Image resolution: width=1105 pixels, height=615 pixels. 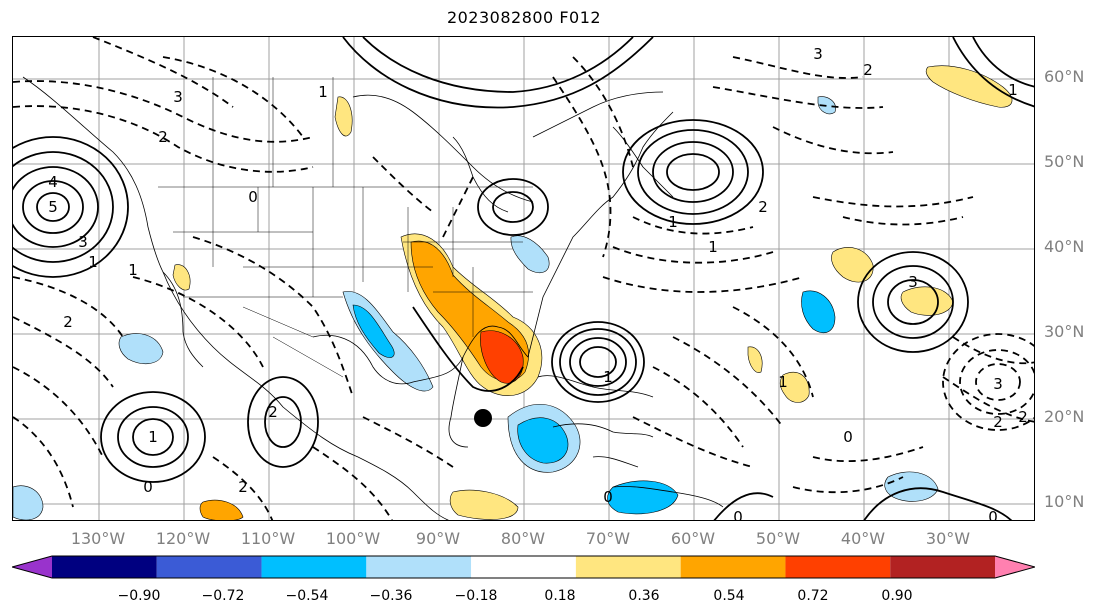 What do you see at coordinates (969, 86) in the screenshot?
I see `warm-anomaly-ne` at bounding box center [969, 86].